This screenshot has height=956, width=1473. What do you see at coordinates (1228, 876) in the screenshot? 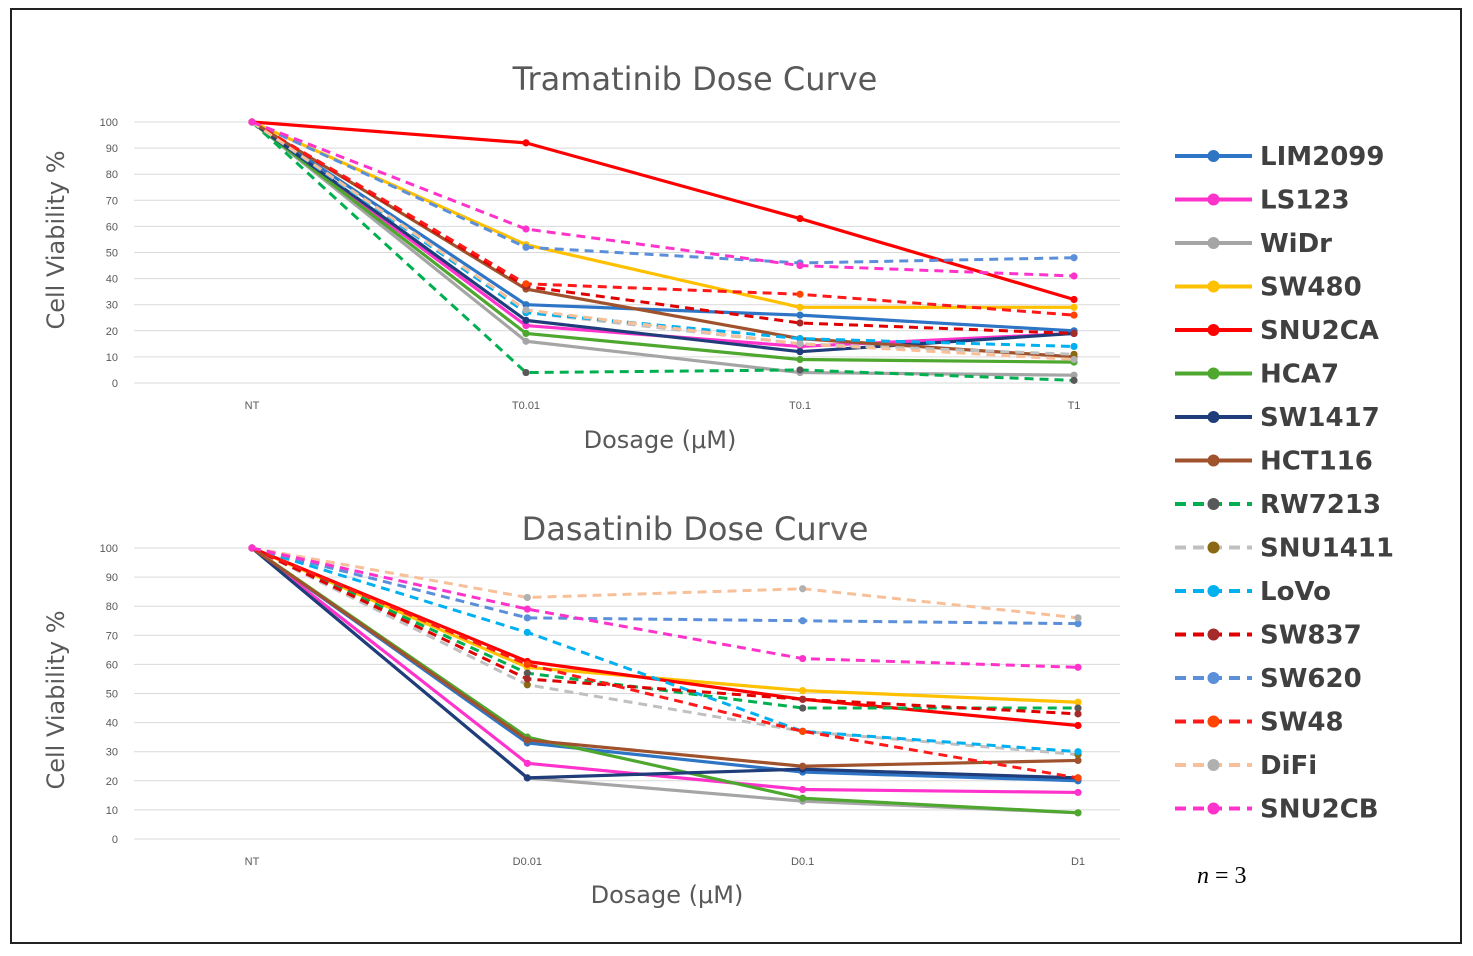
I see `sample-size-value: = 3` at bounding box center [1228, 876].